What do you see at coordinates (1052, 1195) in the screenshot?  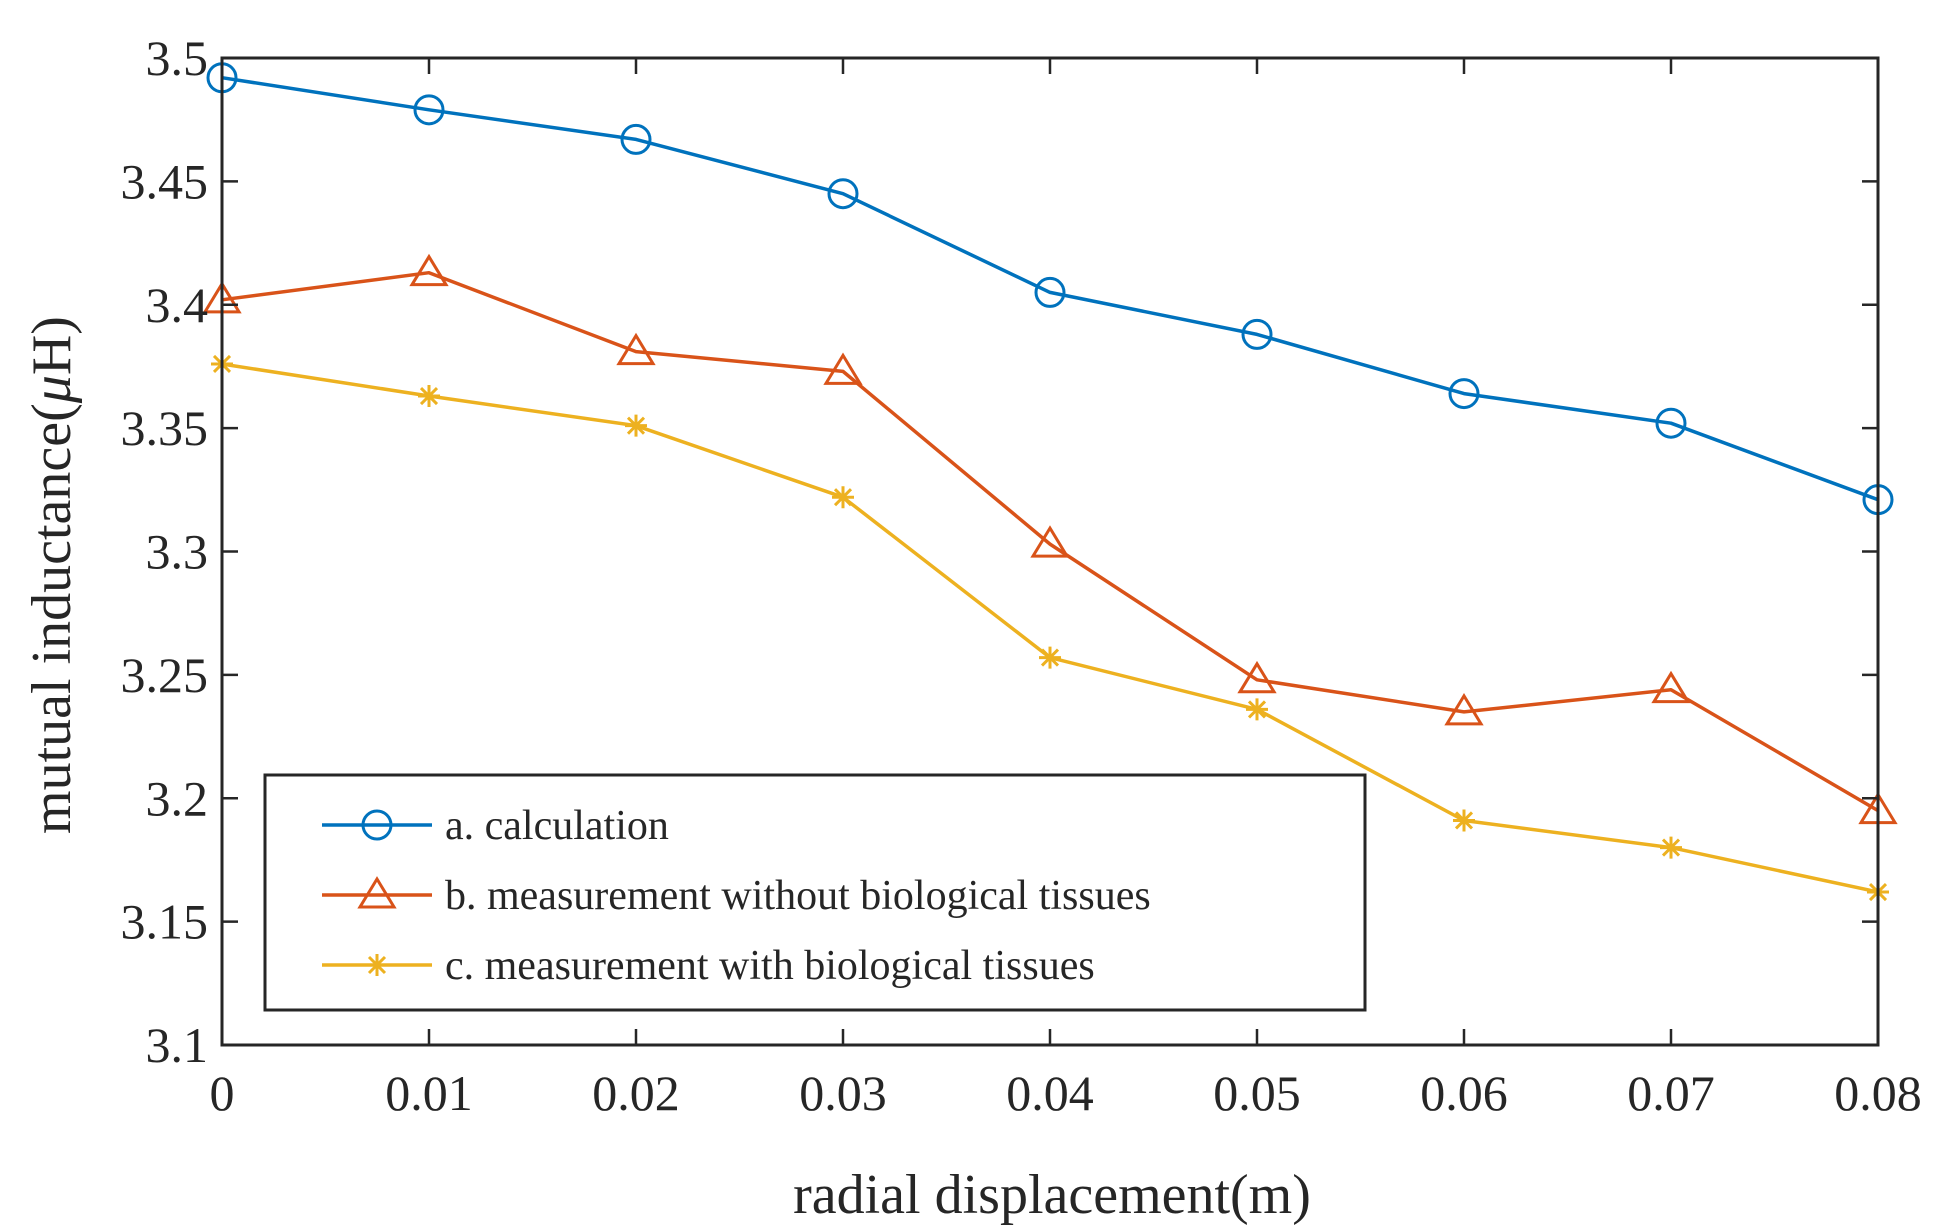 I see `x-axis-label: radial displacement(m)` at bounding box center [1052, 1195].